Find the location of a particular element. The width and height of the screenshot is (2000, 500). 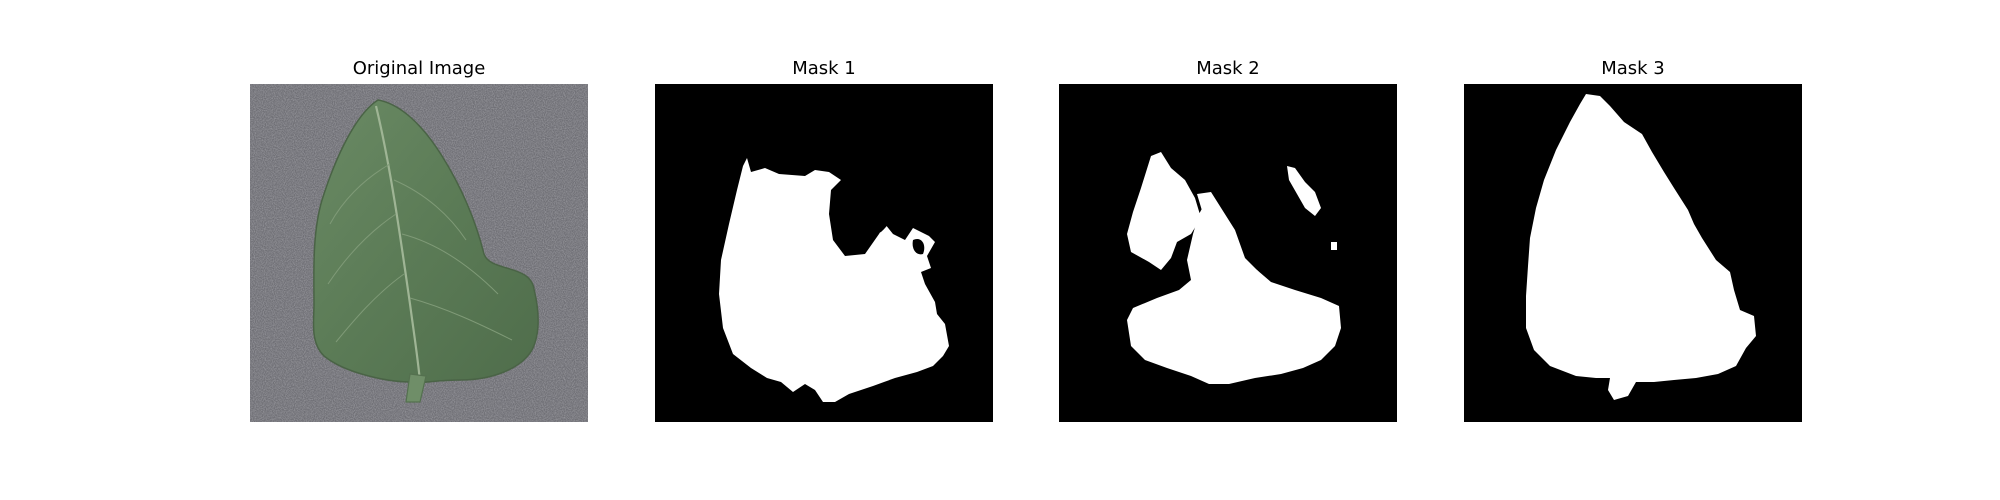

leaf-midrib is located at coordinates (398, 244).